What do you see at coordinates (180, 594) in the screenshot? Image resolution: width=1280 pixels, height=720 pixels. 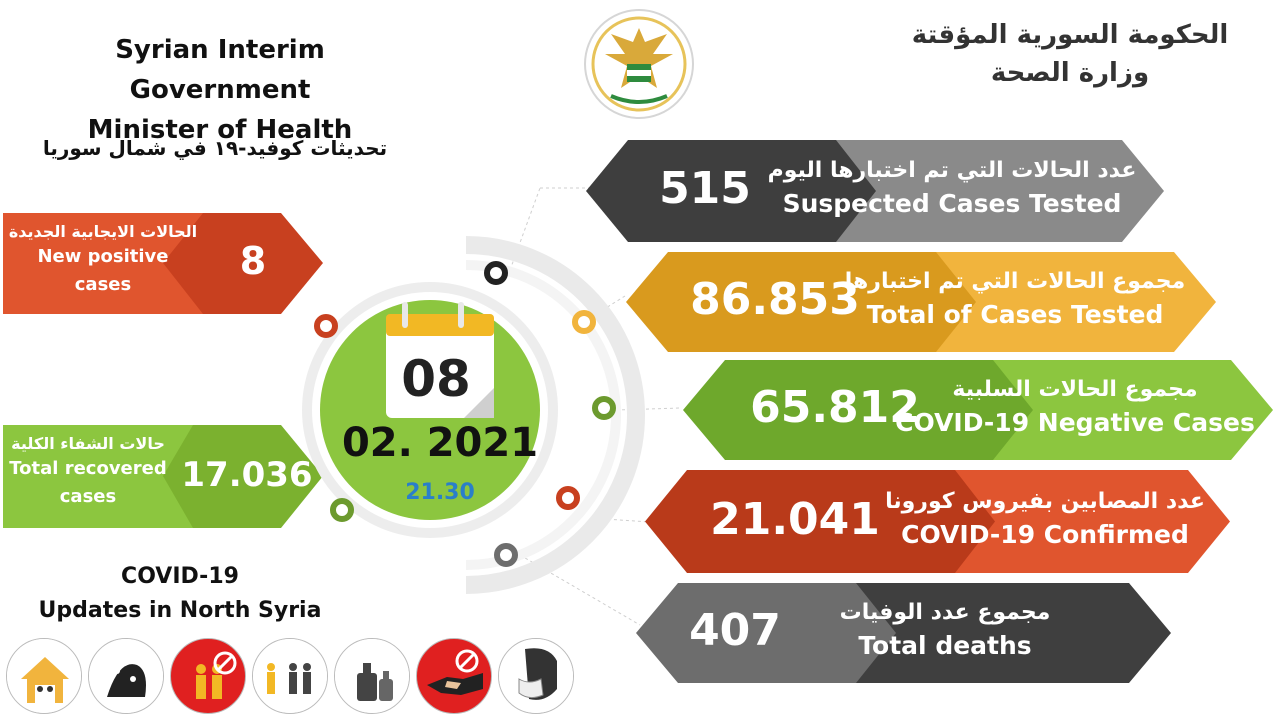 I see `footer-title: COVID-19 Updates in North Syria` at bounding box center [180, 594].